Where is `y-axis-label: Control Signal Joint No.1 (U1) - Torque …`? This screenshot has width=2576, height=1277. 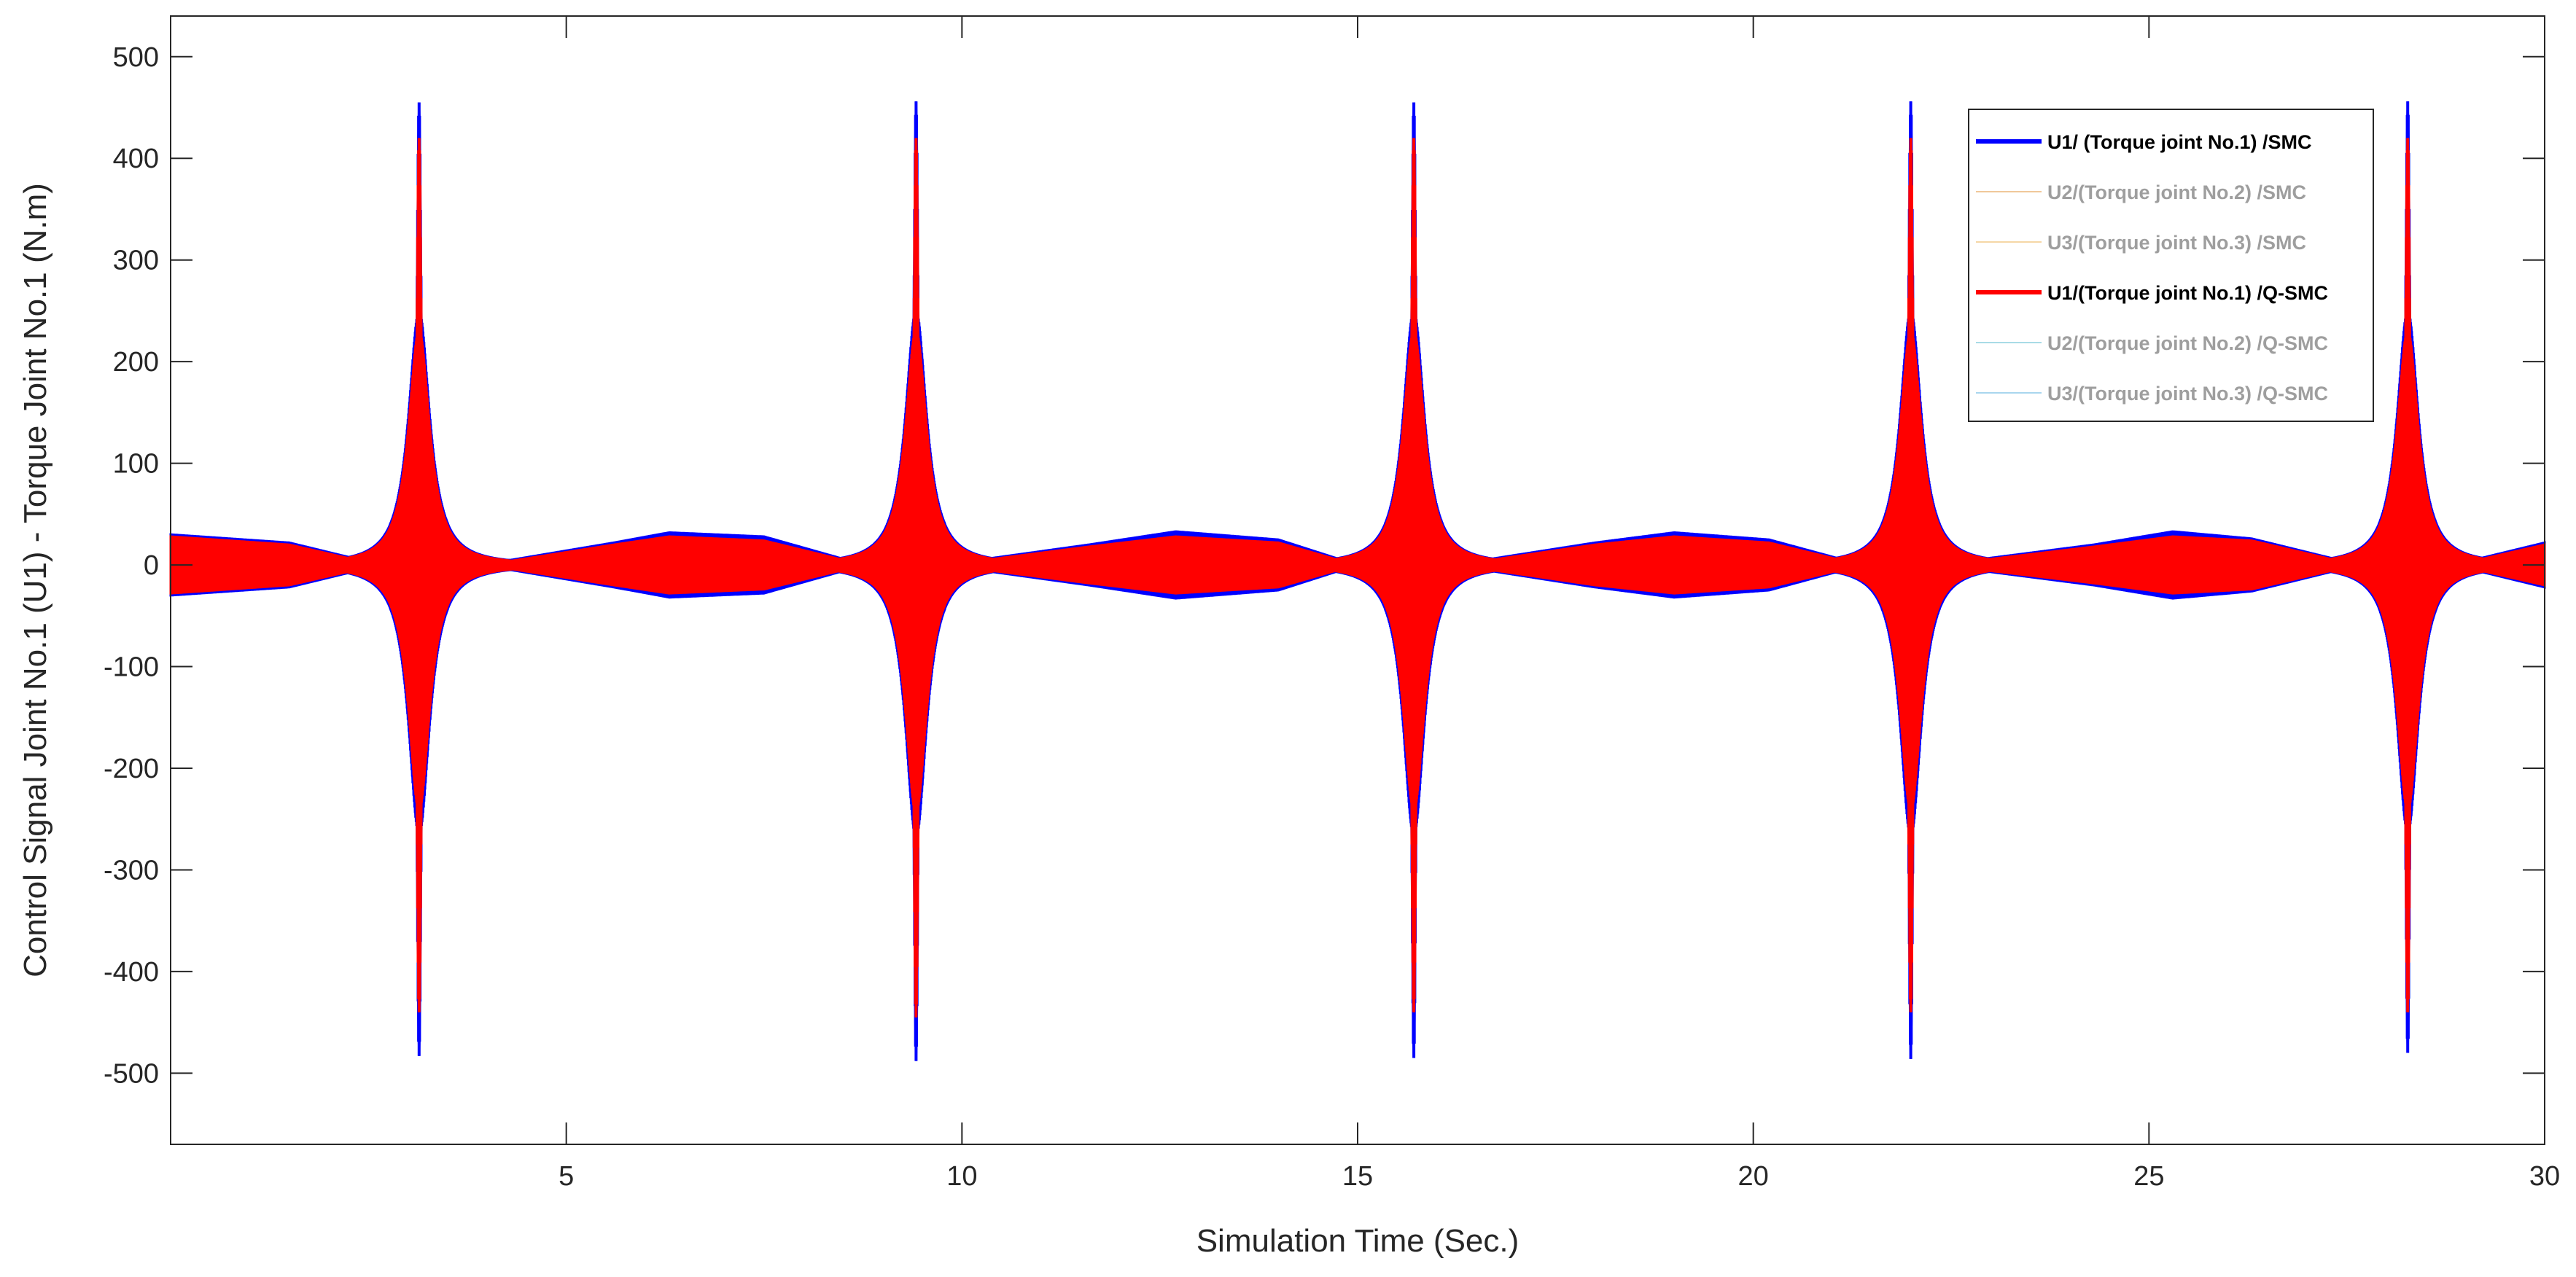
y-axis-label: Control Signal Joint No.1 (U1) - Torque … is located at coordinates (35, 580).